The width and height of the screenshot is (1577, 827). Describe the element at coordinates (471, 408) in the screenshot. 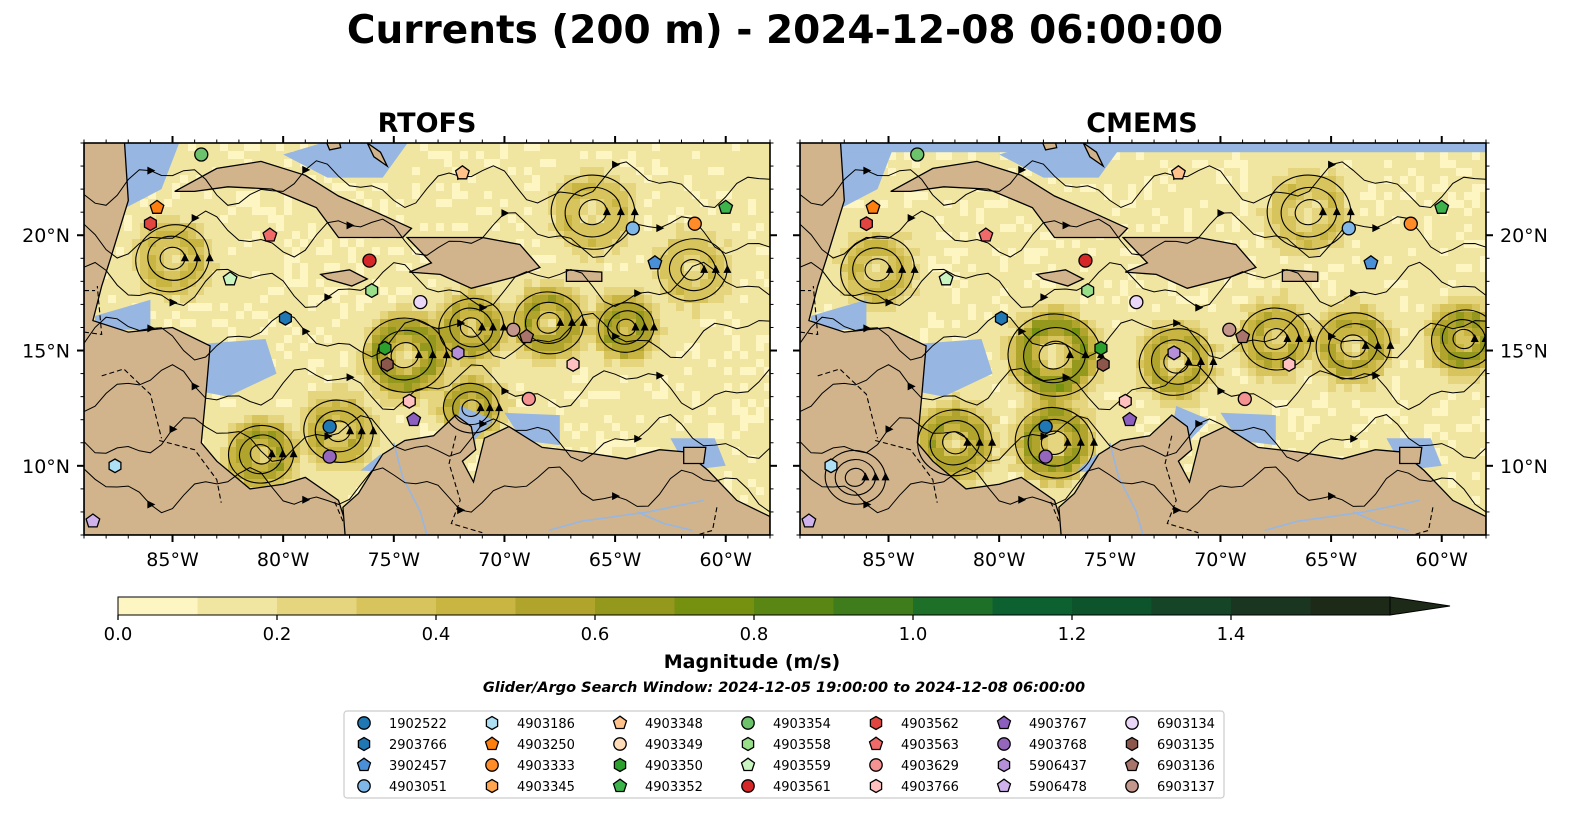

I see `streamline` at that location.